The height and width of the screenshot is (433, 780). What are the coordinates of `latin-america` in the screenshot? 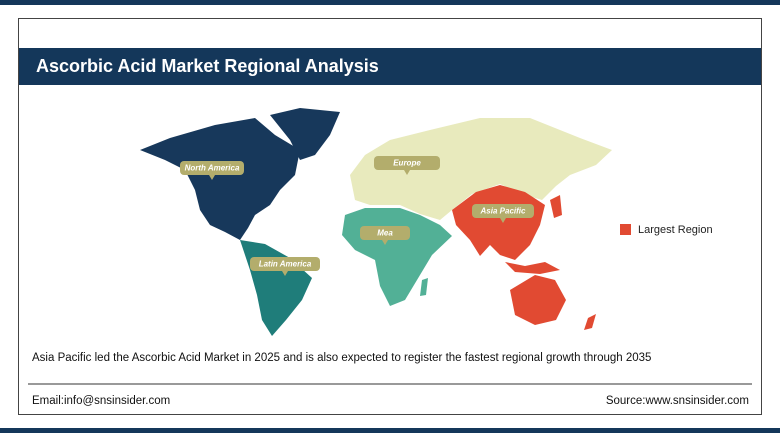 It's located at (276, 288).